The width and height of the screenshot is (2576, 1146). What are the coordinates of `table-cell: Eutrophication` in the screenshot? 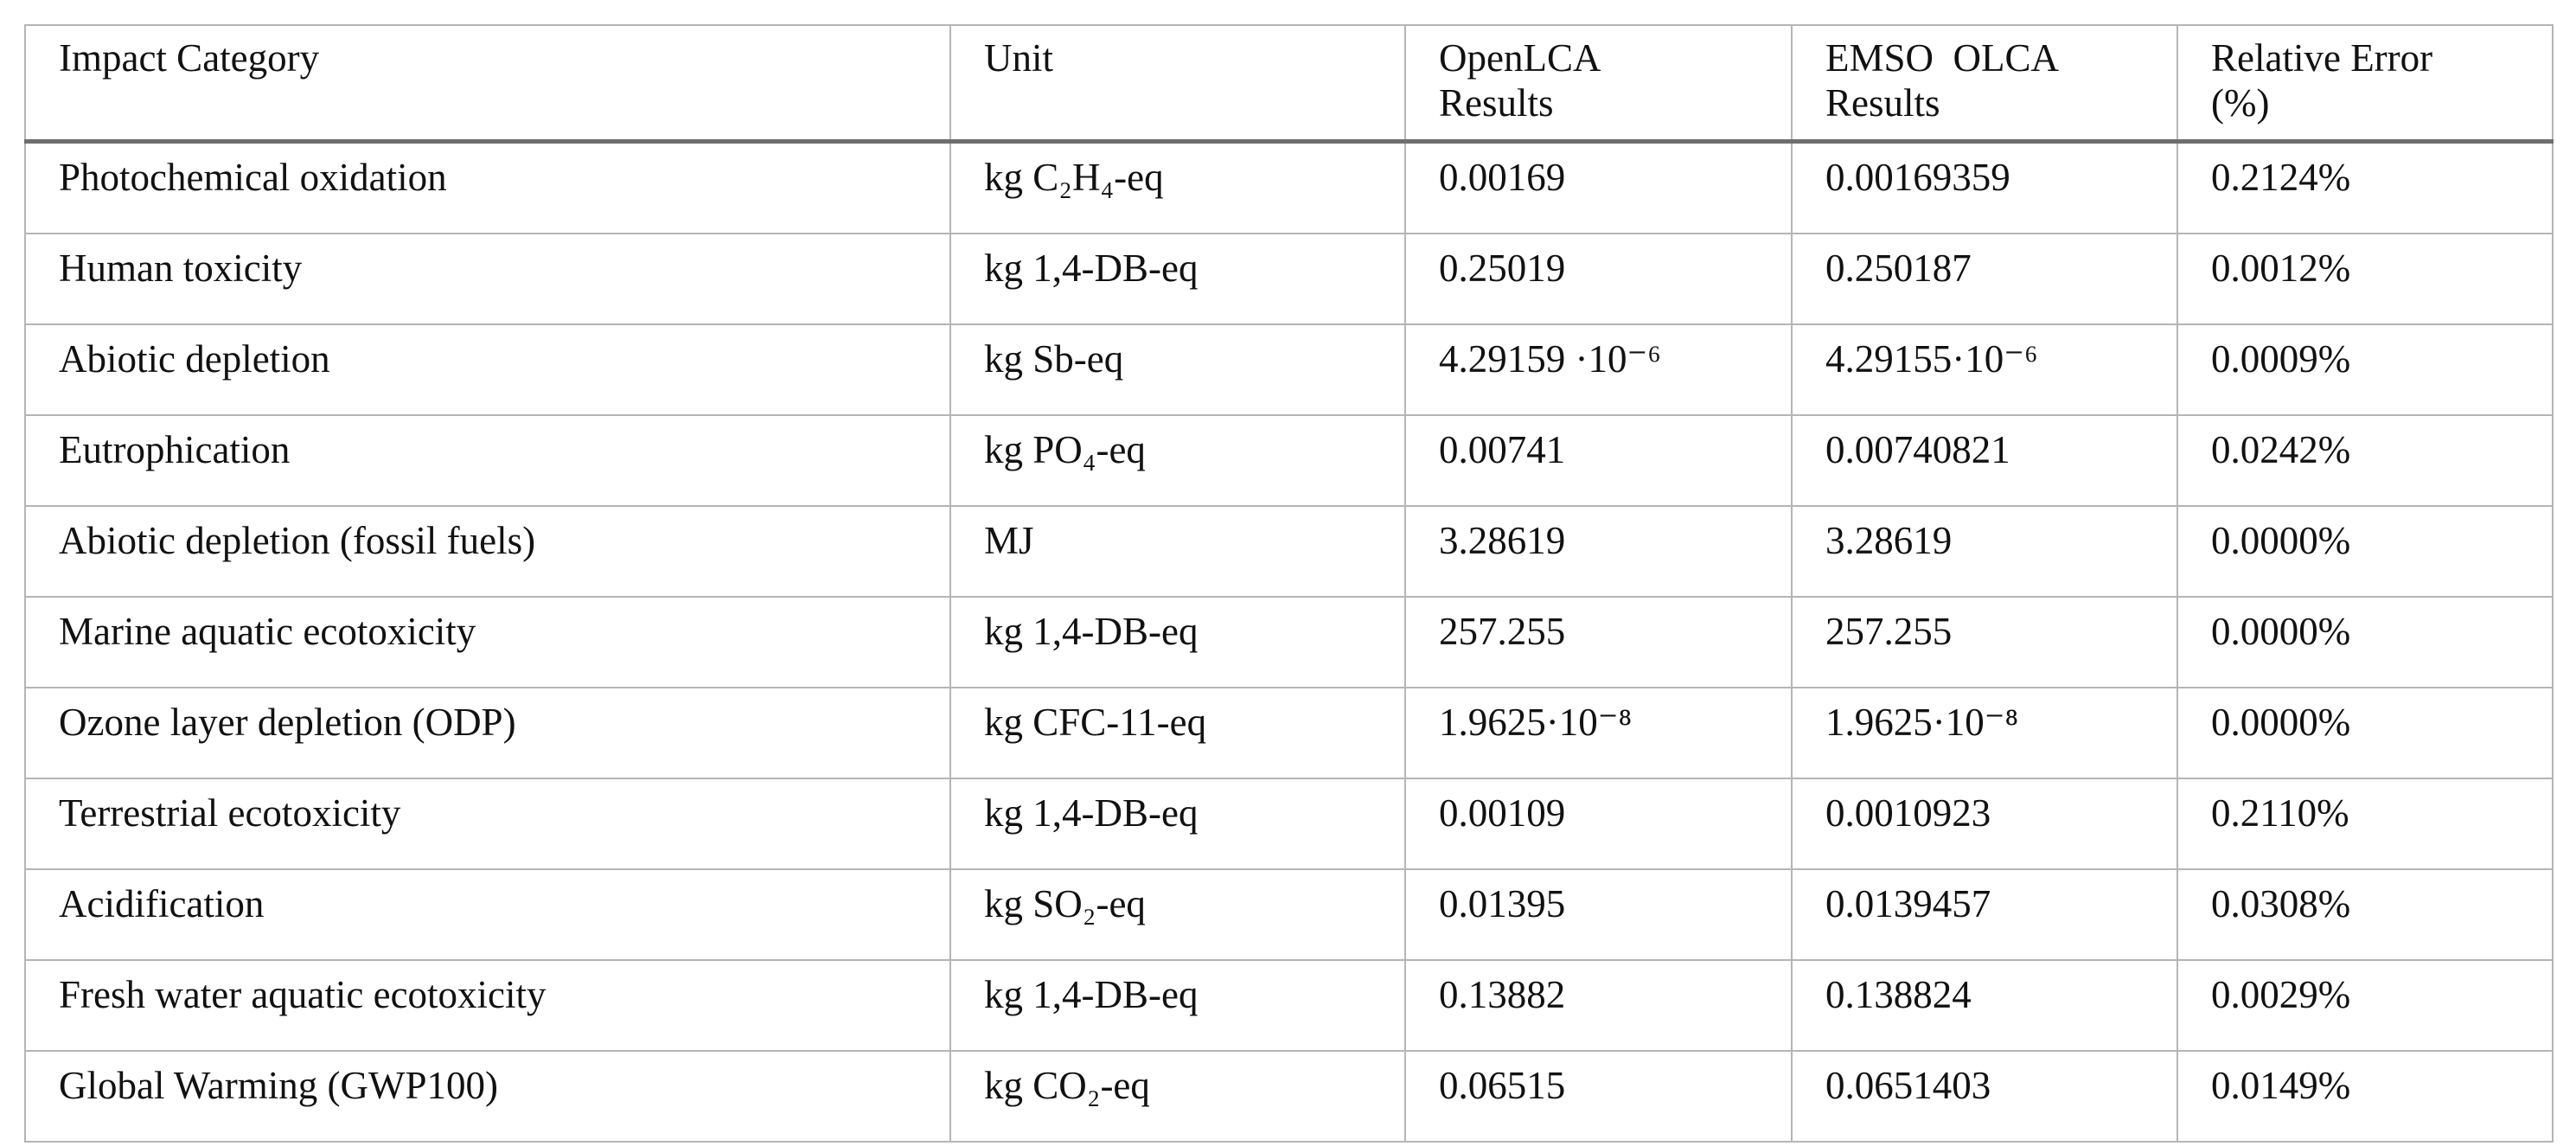 It's located at (488, 460).